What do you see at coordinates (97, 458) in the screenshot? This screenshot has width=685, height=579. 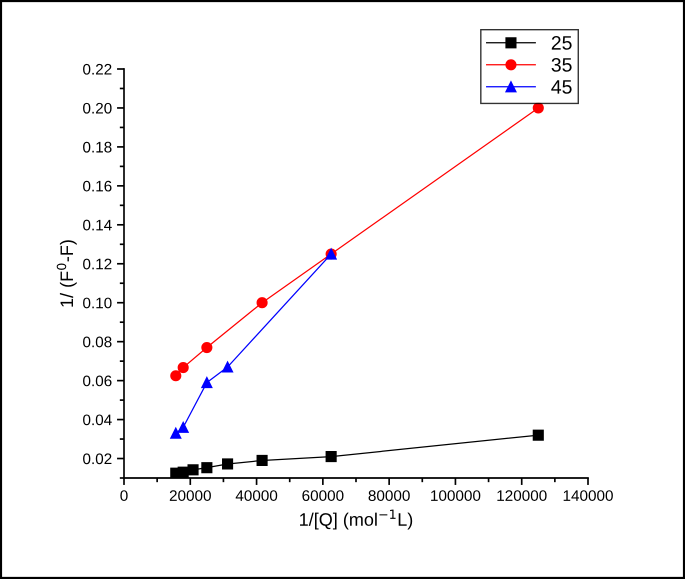 I see `y-tick-label: 0.02` at bounding box center [97, 458].